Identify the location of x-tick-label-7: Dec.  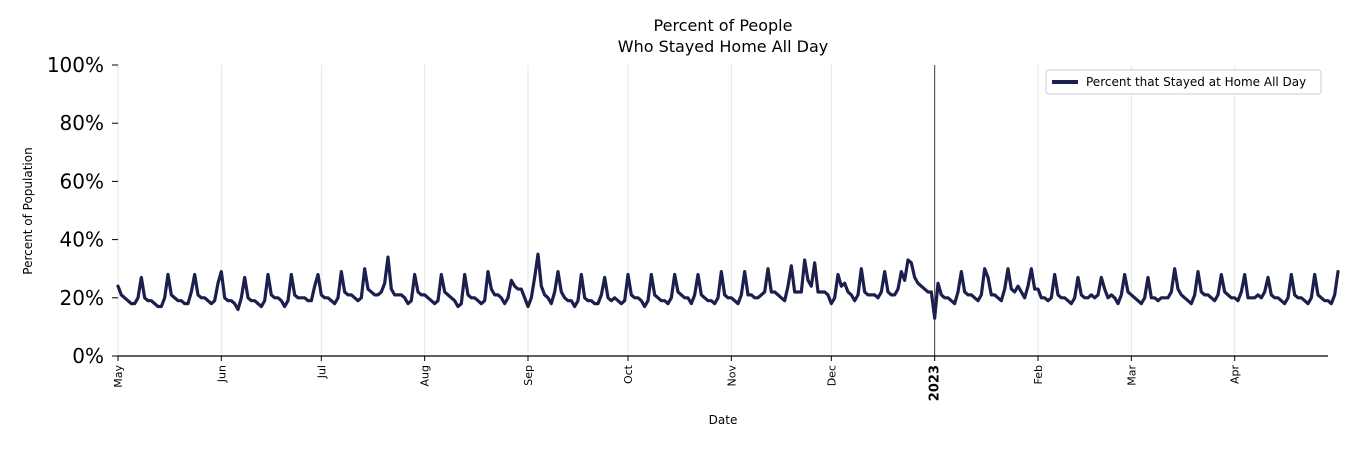
(831, 375).